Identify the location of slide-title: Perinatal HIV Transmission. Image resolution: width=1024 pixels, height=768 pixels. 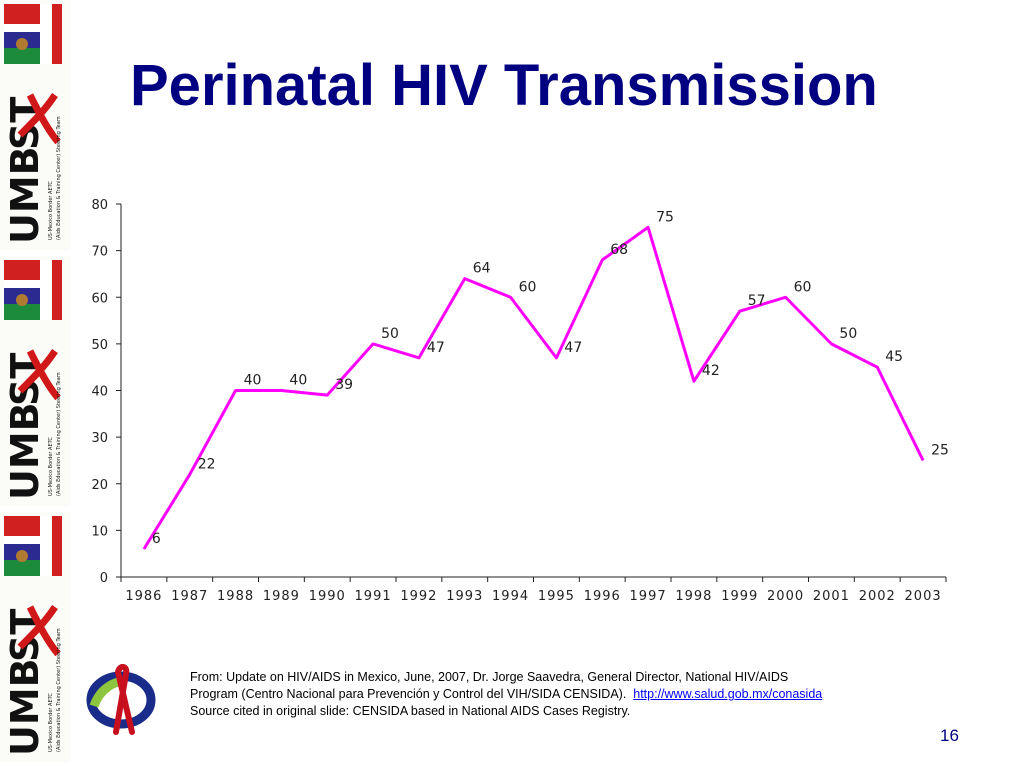
(504, 85).